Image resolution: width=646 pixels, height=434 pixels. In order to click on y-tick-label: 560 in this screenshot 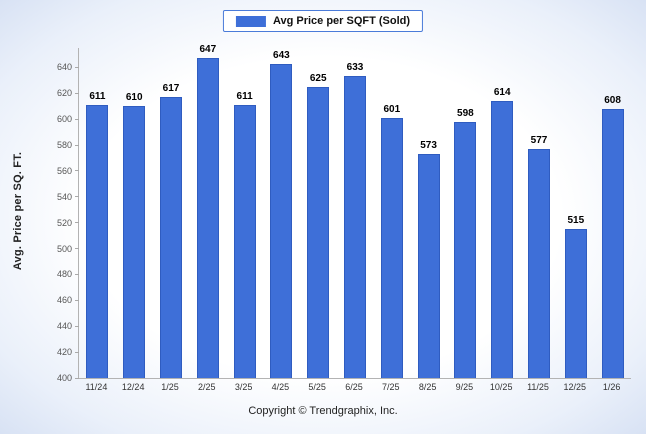, I will do `click(64, 170)`.